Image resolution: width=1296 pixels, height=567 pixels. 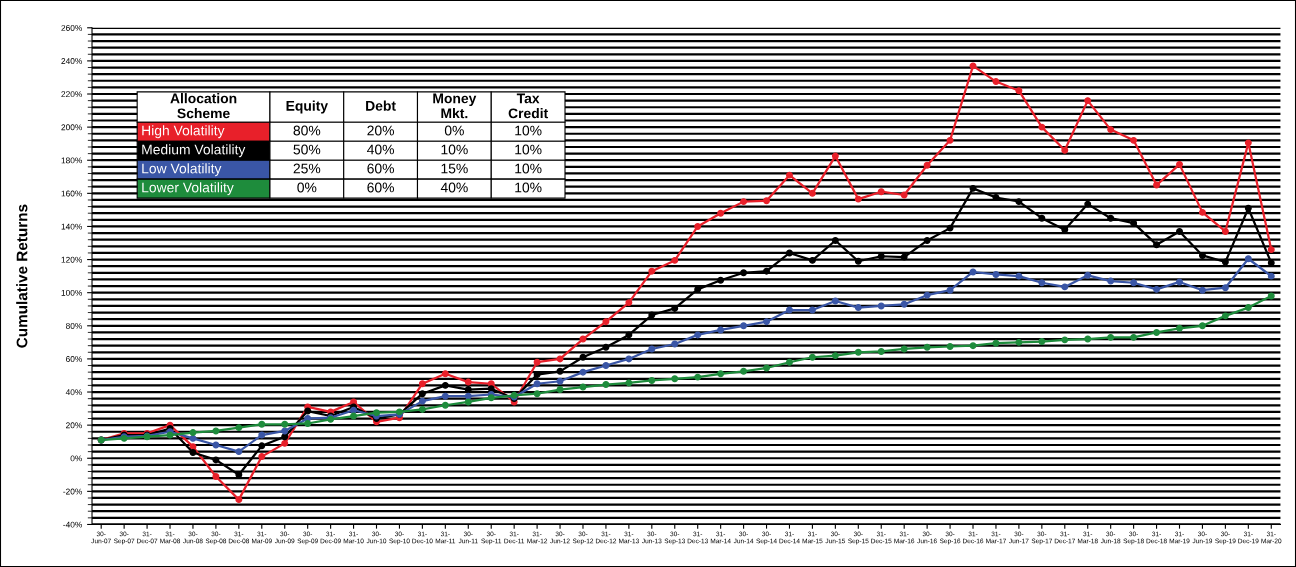 What do you see at coordinates (71, 127) in the screenshot?
I see `y-tick-label: 200%` at bounding box center [71, 127].